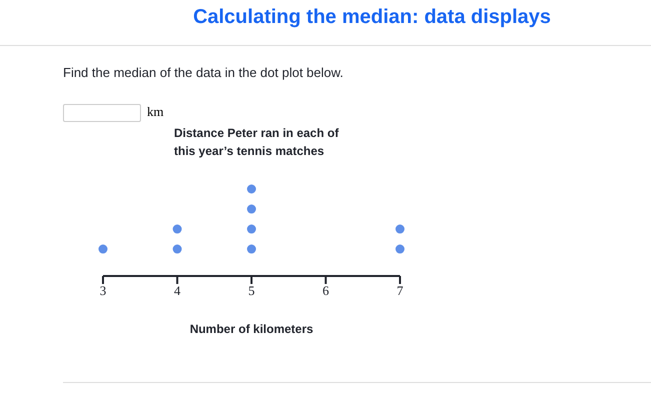 This screenshot has width=651, height=394. What do you see at coordinates (177, 290) in the screenshot?
I see `x-tick-label: 4` at bounding box center [177, 290].